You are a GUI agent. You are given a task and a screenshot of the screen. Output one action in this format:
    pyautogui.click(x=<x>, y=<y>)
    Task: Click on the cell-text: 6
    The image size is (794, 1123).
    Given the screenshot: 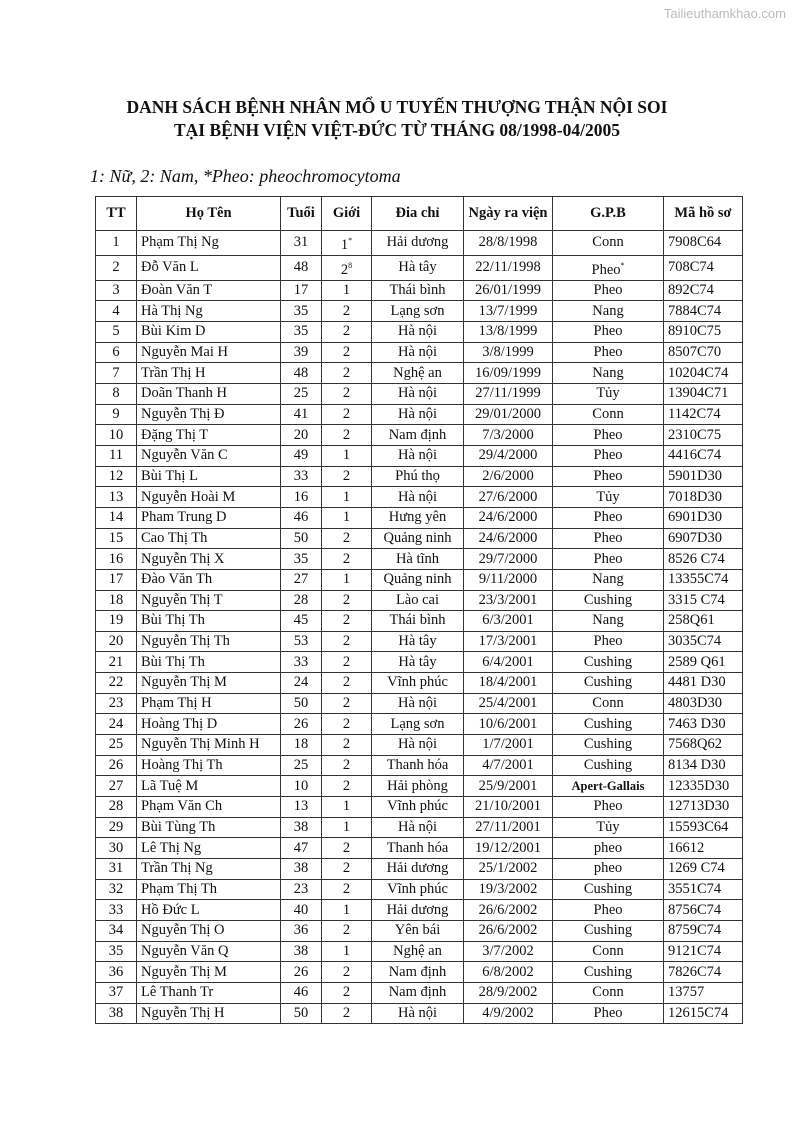 What is the action you would take?
    pyautogui.click(x=116, y=351)
    